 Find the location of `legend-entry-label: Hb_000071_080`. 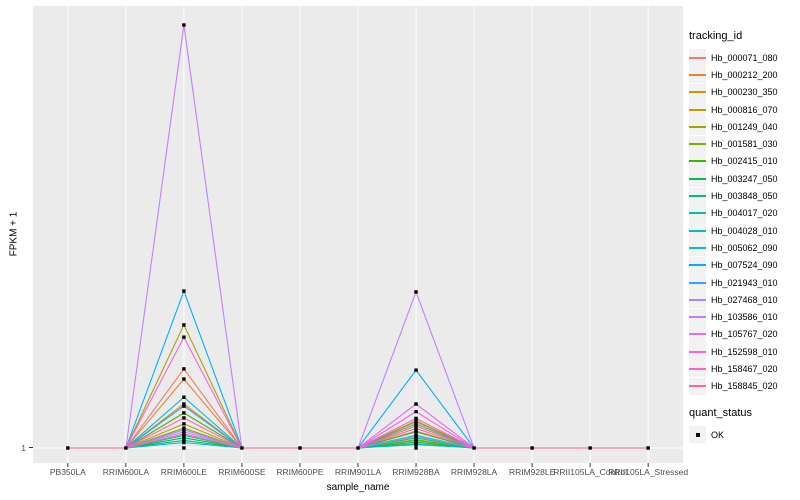

legend-entry-label: Hb_000071_080 is located at coordinates (744, 57).